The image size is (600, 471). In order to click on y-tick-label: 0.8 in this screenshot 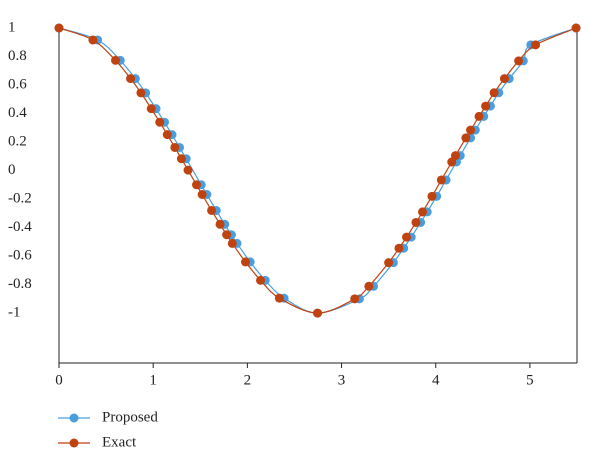, I will do `click(17, 56)`.